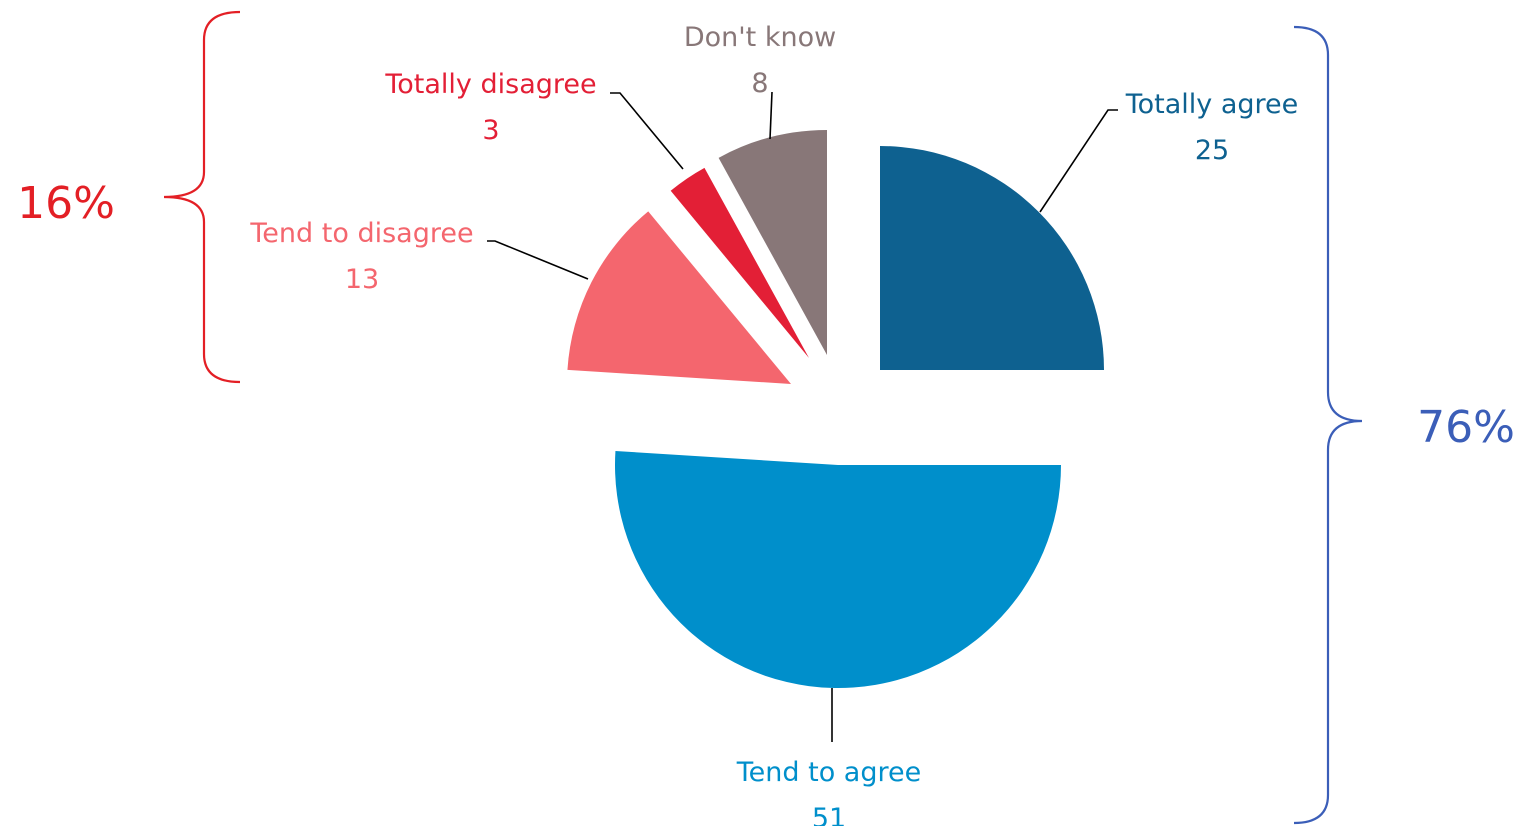  What do you see at coordinates (838, 570) in the screenshot?
I see `pie-slice-tend-to-agree` at bounding box center [838, 570].